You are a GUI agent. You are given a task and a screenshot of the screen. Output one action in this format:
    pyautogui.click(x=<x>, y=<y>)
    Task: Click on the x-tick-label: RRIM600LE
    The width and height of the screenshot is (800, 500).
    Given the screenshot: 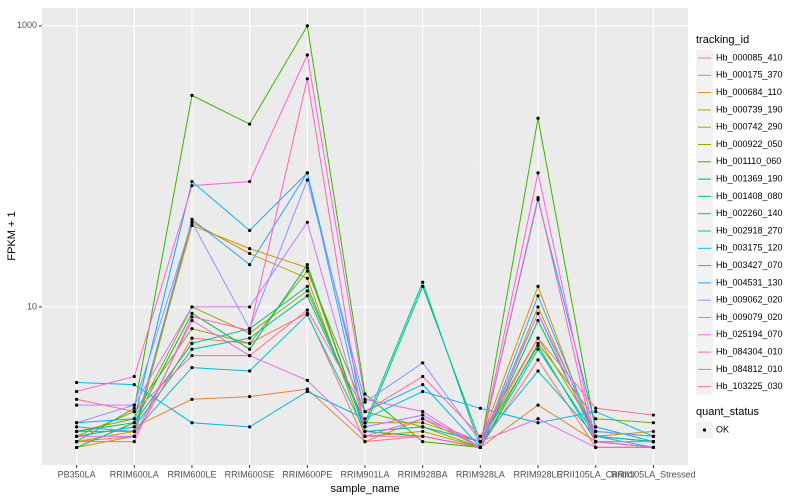 What is the action you would take?
    pyautogui.click(x=191, y=474)
    